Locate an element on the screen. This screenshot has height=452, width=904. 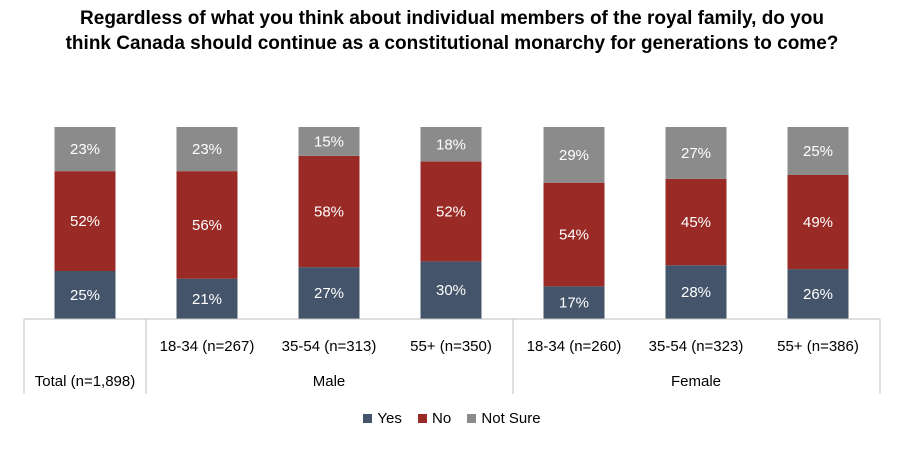
data-label: 54% is located at coordinates (574, 235).